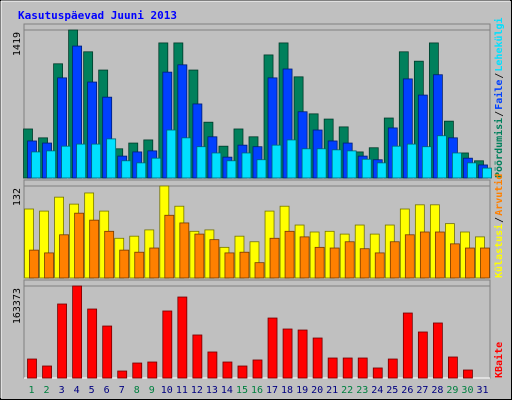 This screenshot has width=512, height=400. I want to click on x-tick-label: 30, so click(467, 390).